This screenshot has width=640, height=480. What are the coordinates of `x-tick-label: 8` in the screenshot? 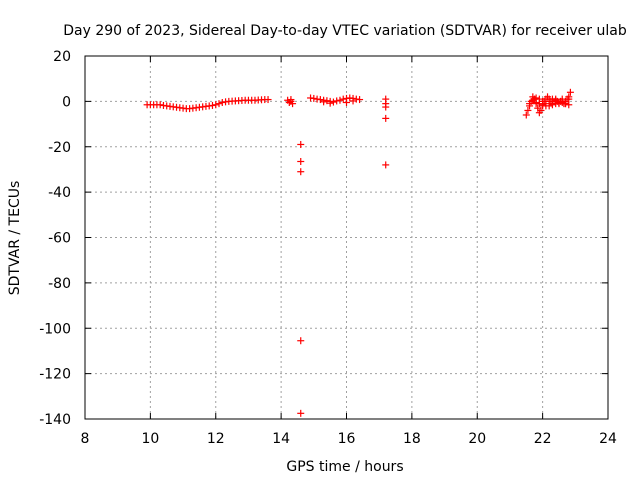 It's located at (85, 439).